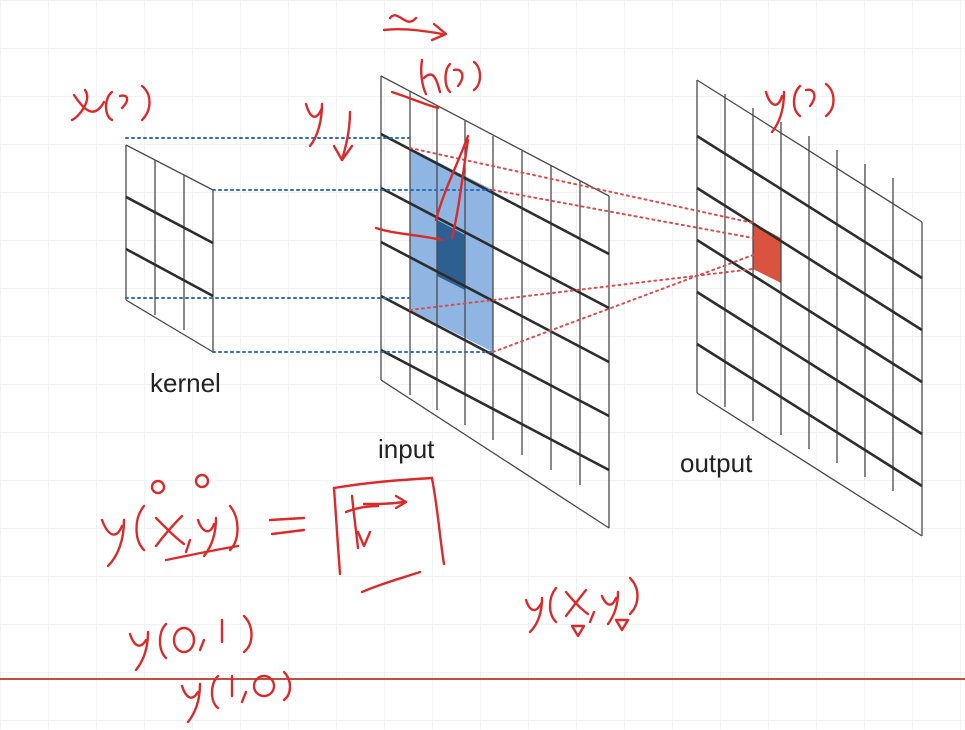 The image size is (965, 730). Describe the element at coordinates (809, 308) in the screenshot. I see `output-grid` at that location.